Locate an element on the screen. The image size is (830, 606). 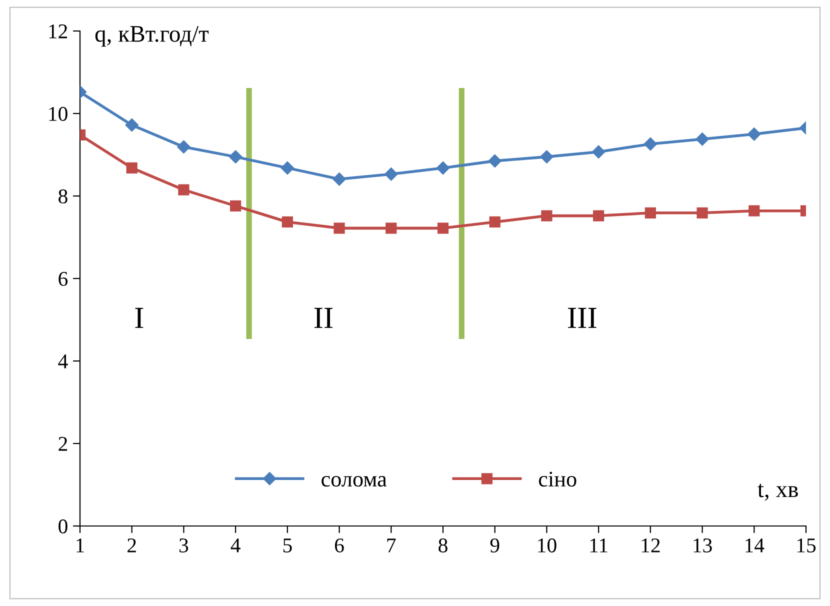
x-tick-label: 13 is located at coordinates (703, 545).